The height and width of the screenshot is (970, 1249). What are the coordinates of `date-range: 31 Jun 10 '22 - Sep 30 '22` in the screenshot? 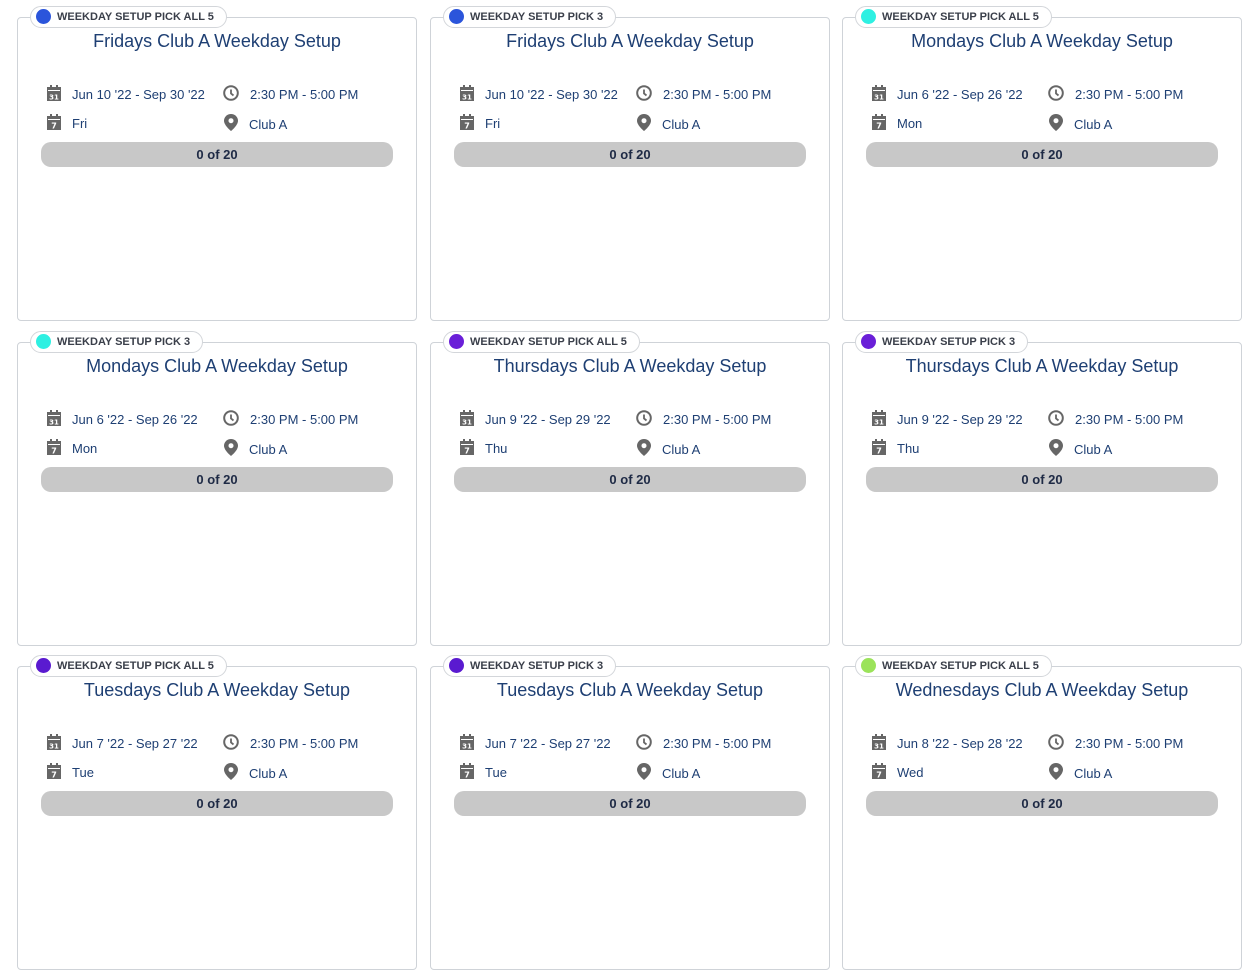 It's located at (126, 94).